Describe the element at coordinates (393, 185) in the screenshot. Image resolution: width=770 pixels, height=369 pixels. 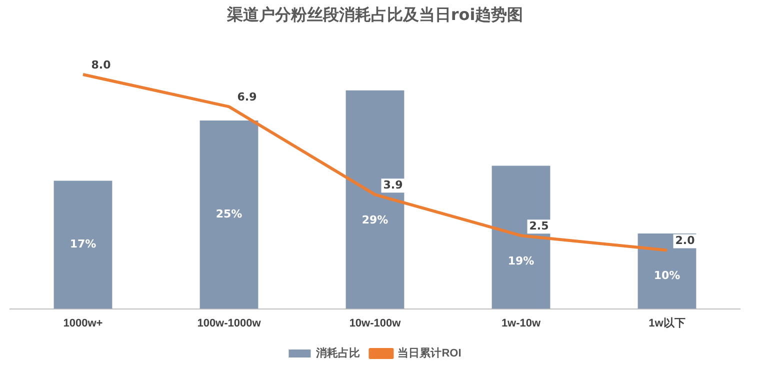
I see `data-label: 3.9` at that location.